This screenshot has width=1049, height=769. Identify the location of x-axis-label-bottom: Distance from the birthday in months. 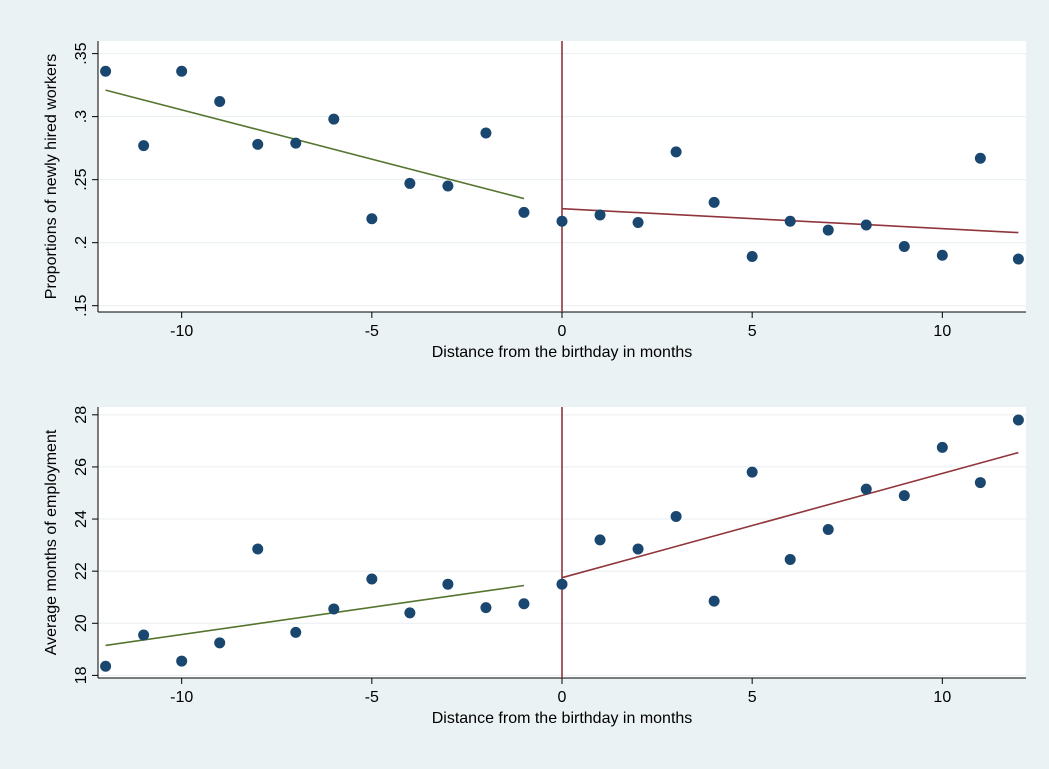
(562, 718).